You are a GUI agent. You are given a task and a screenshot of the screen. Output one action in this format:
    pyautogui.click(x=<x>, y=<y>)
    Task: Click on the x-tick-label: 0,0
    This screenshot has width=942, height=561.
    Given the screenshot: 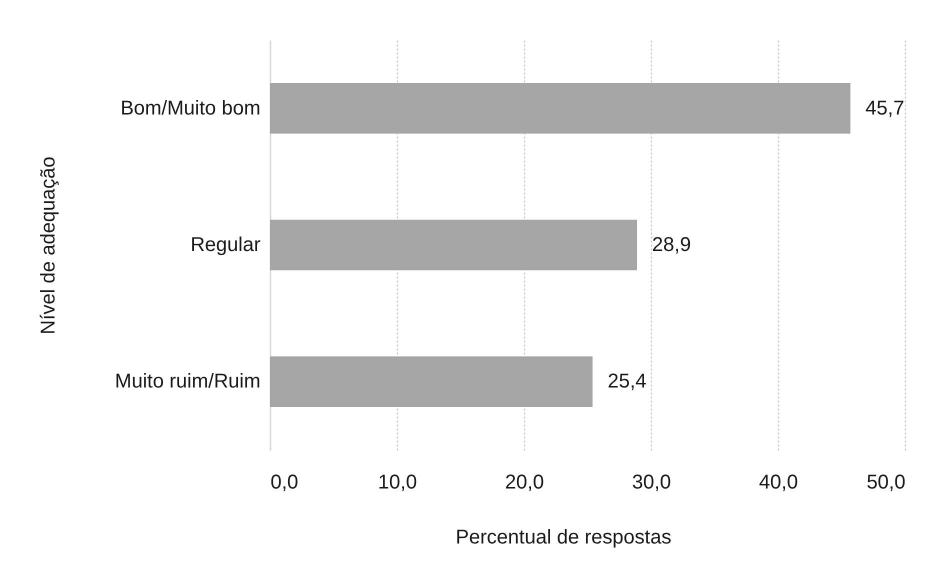 What is the action you would take?
    pyautogui.click(x=284, y=483)
    